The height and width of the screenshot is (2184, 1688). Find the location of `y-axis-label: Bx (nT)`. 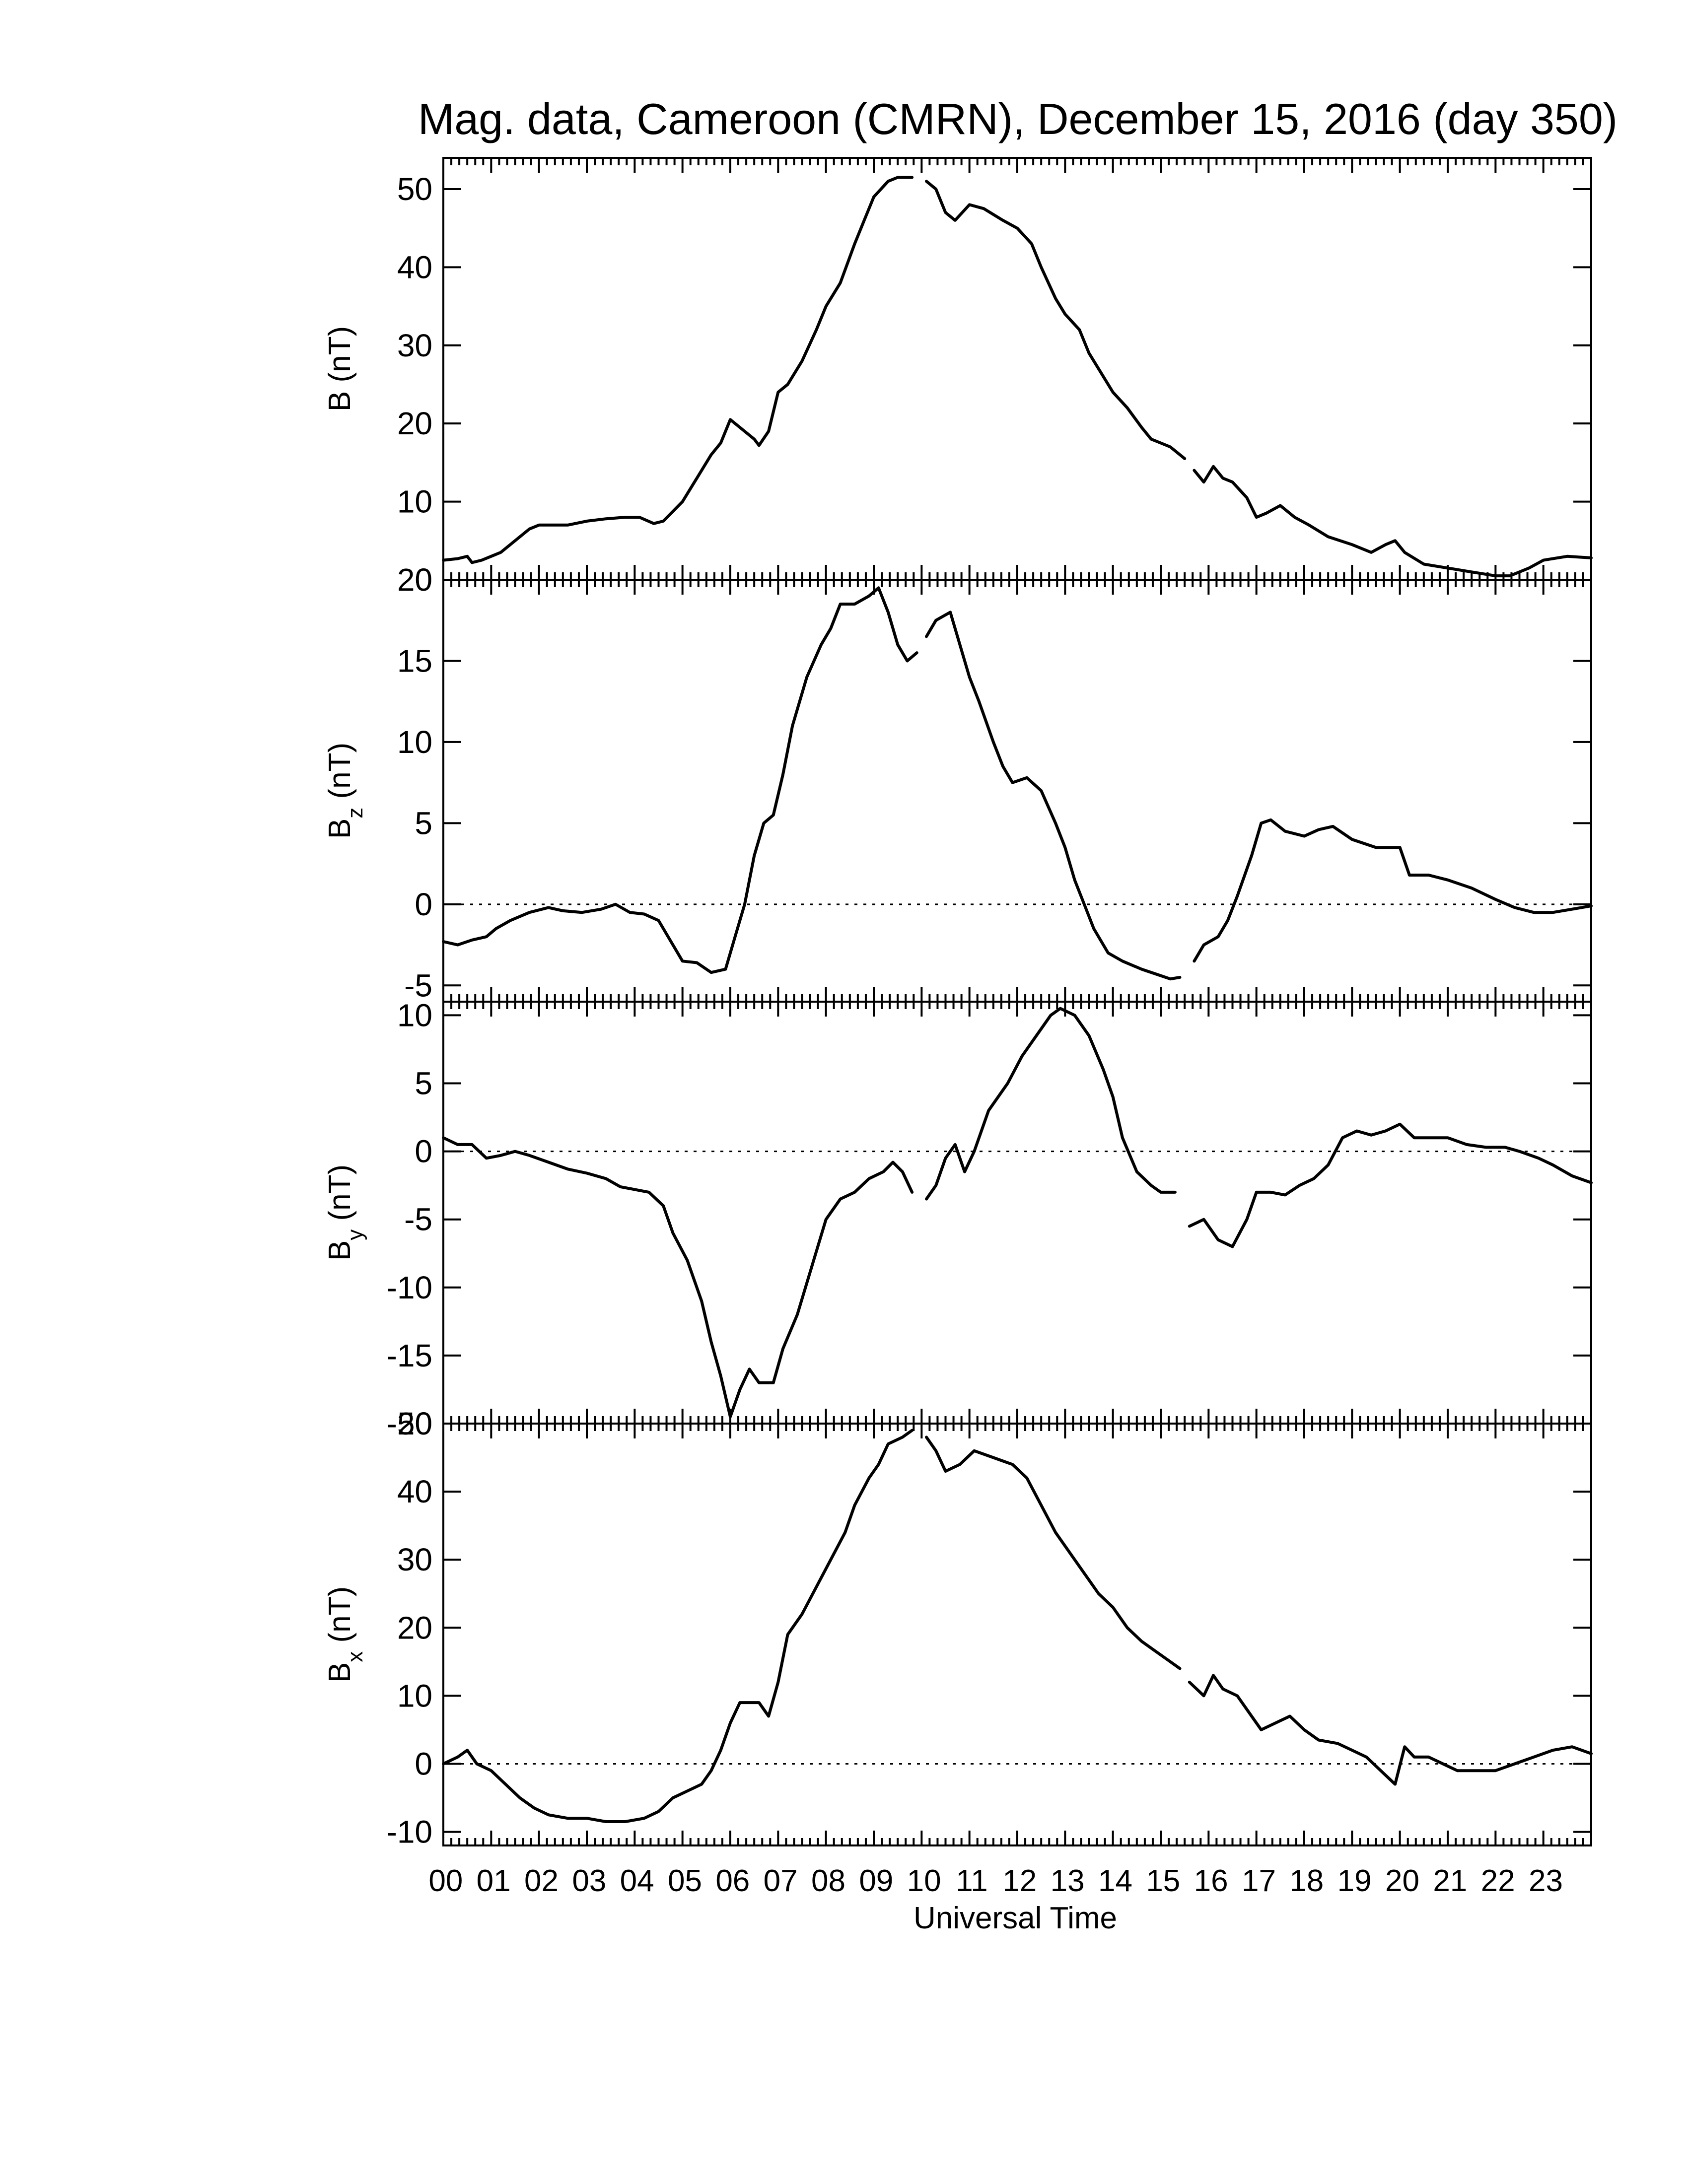

y-axis-label: Bx (nT) is located at coordinates (345, 1634).